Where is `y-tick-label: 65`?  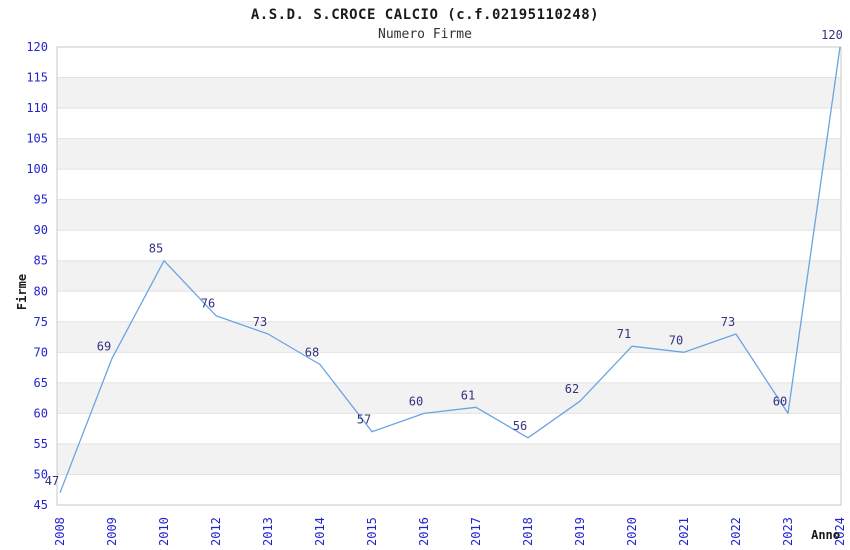 y-tick-label: 65 is located at coordinates (41, 383).